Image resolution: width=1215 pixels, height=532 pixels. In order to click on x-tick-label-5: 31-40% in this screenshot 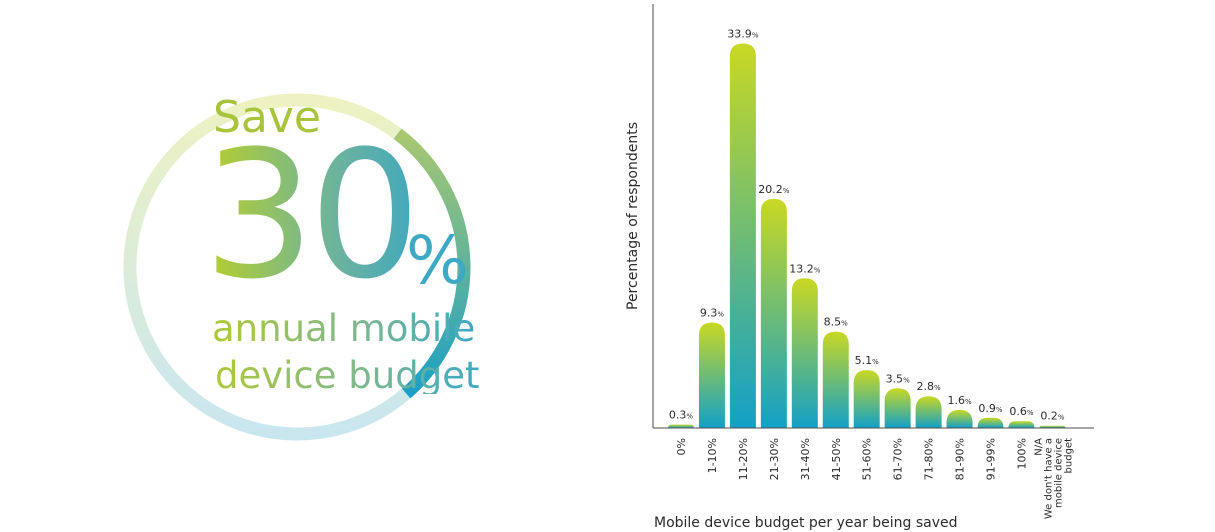, I will do `click(805, 459)`.